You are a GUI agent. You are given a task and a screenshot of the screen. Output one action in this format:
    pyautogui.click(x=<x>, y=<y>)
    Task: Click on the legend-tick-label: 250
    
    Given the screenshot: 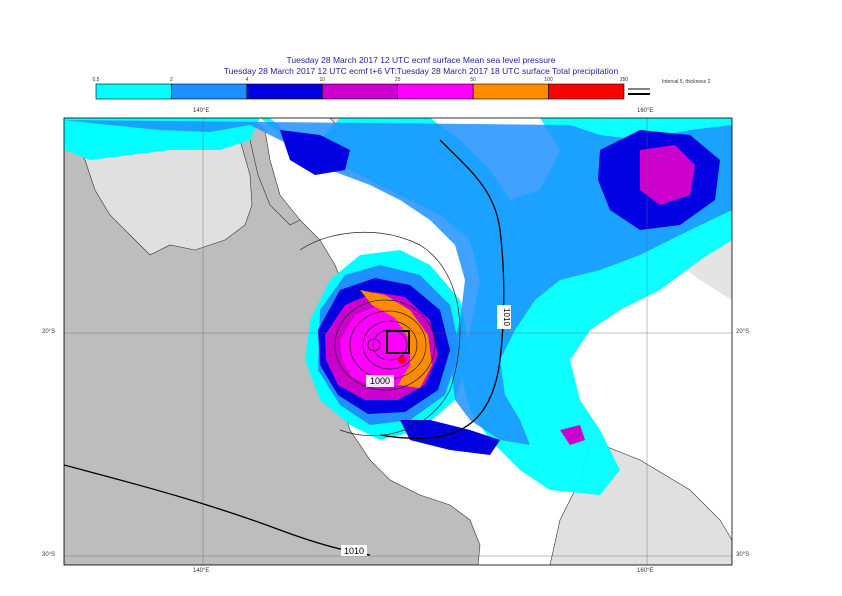 What is the action you would take?
    pyautogui.click(x=624, y=80)
    